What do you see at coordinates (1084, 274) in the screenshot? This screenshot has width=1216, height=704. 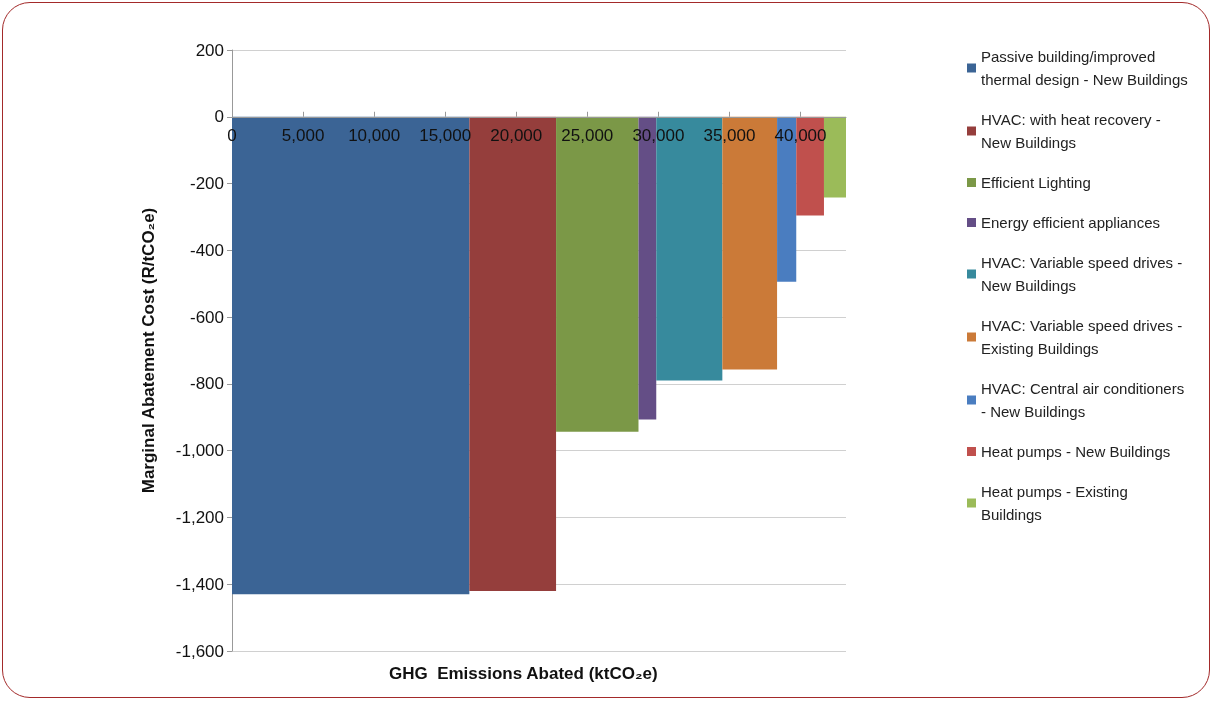 I see `legend-label: HVAC: Variable speed drives - New Buildings` at bounding box center [1084, 274].